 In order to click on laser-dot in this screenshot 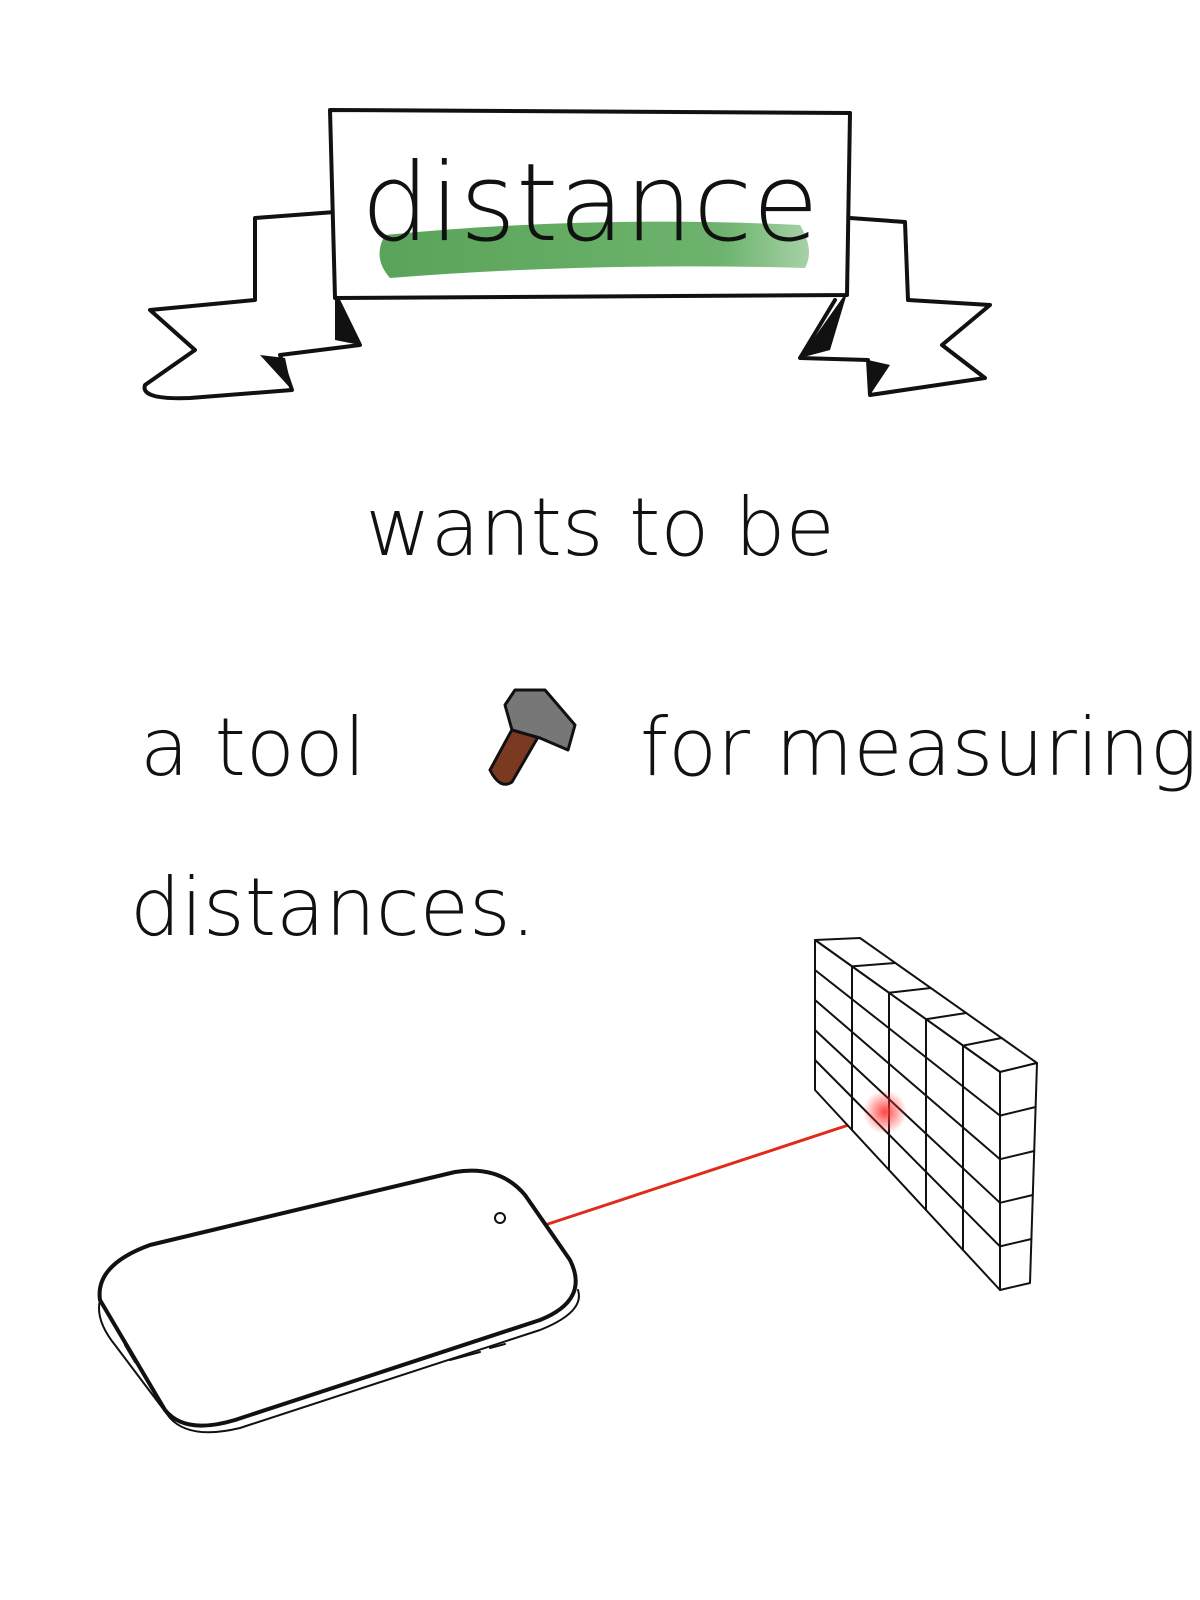, I will do `click(885, 1112)`.